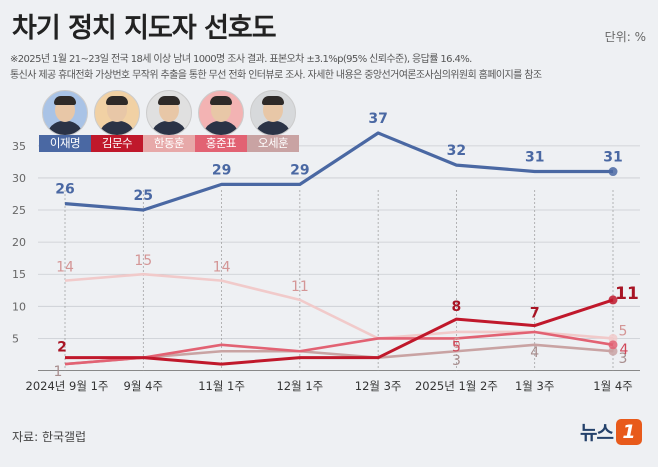  Describe the element at coordinates (143, 386) in the screenshot. I see `x-tick-label: 9월 4주` at that location.